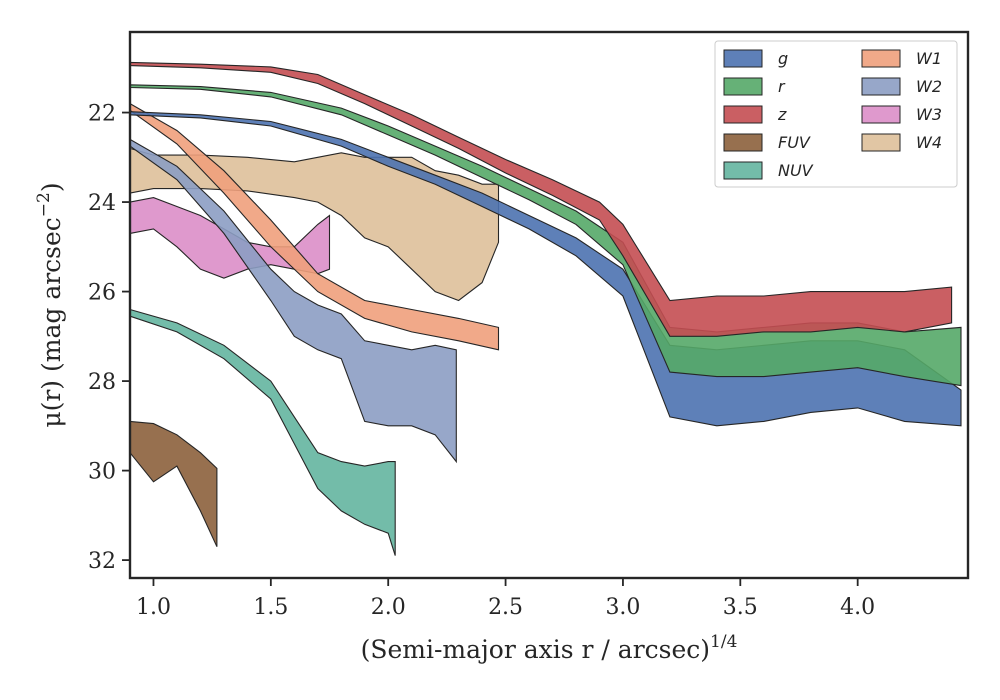 Image resolution: width=1000 pixels, height=700 pixels. I want to click on x-tick-label: 2.5, so click(505, 607).